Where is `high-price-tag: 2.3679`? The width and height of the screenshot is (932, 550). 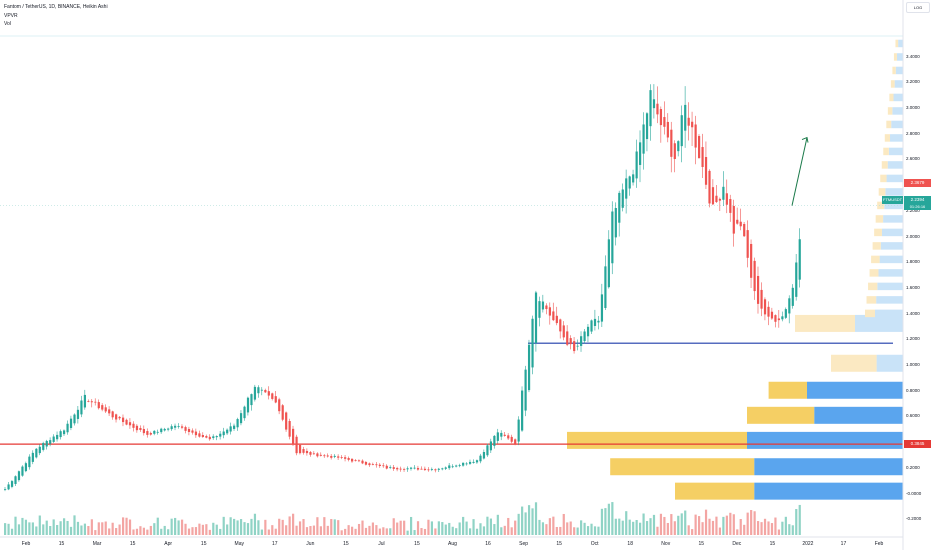
high-price-tag: 2.3679 is located at coordinates (917, 183).